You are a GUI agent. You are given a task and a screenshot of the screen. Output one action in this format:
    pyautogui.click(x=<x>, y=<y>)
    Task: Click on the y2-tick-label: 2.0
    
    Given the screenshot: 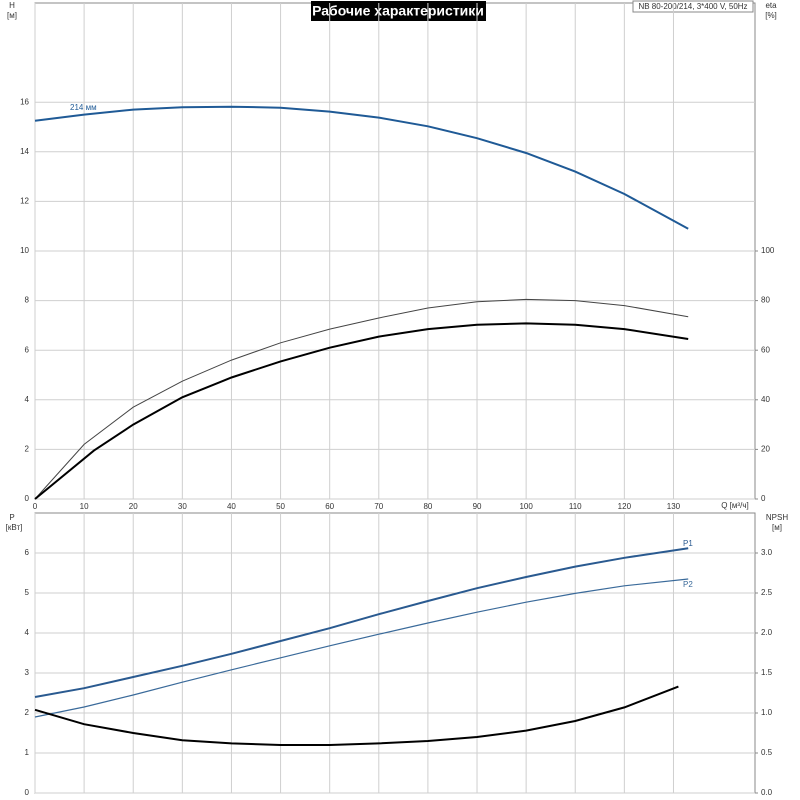 What is the action you would take?
    pyautogui.click(x=767, y=632)
    